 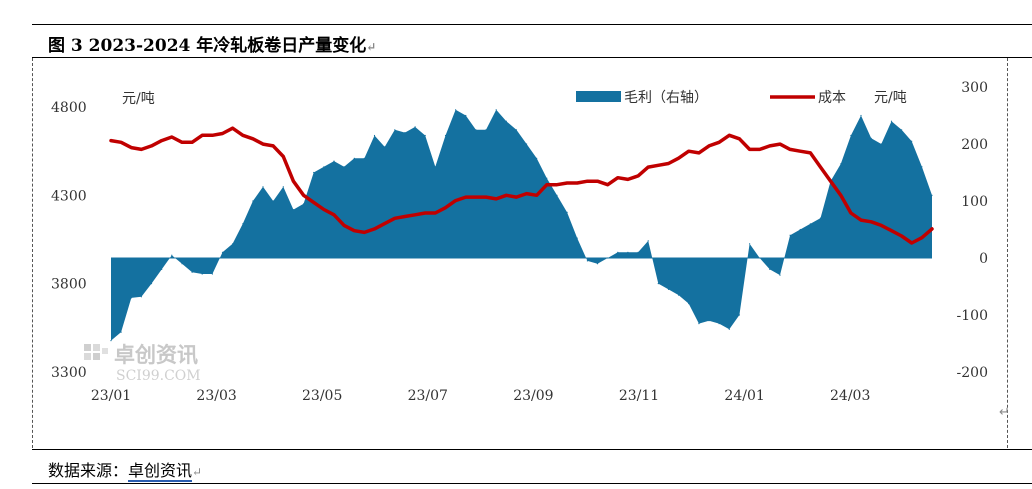 What do you see at coordinates (850, 396) in the screenshot?
I see `x-tick-label: 24/03` at bounding box center [850, 396].